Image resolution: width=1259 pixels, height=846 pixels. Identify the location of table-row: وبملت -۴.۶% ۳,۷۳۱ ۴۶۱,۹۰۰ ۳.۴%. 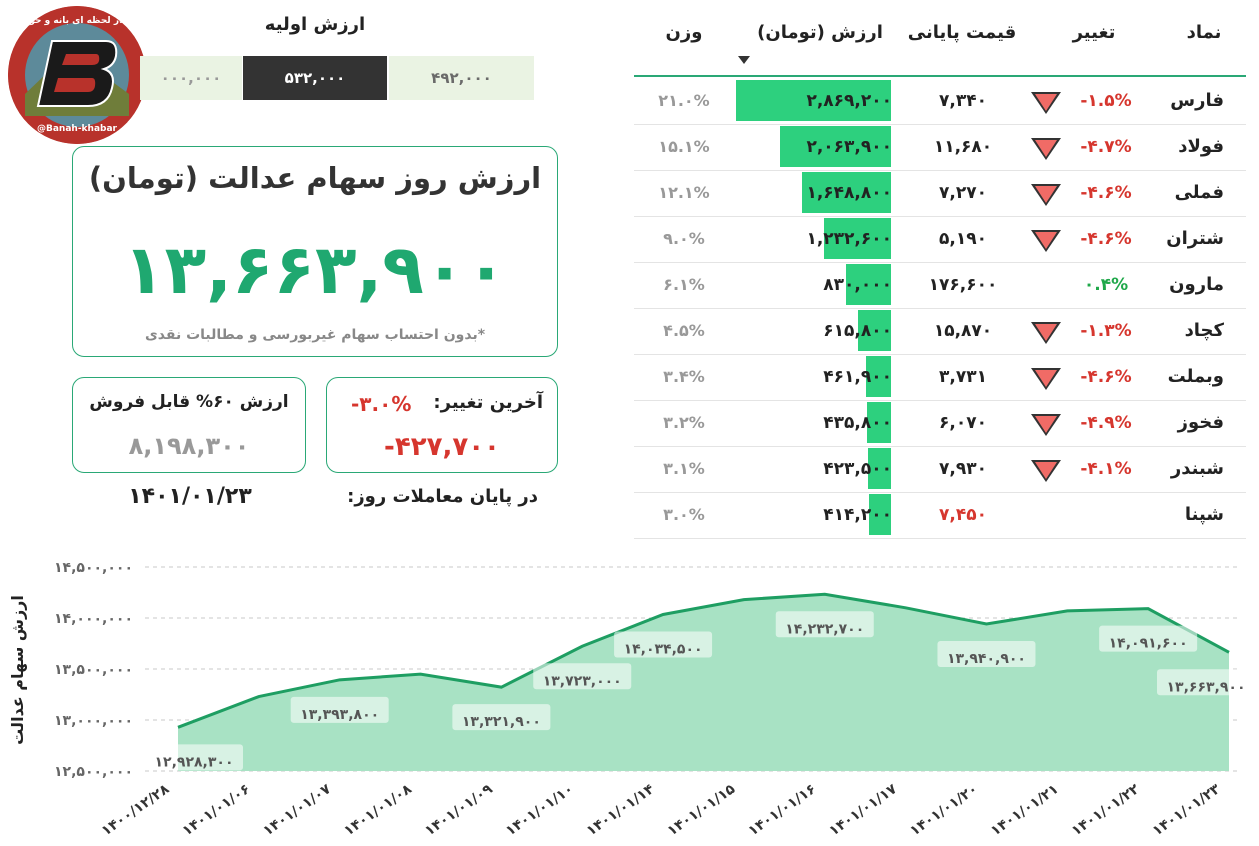
(940, 377).